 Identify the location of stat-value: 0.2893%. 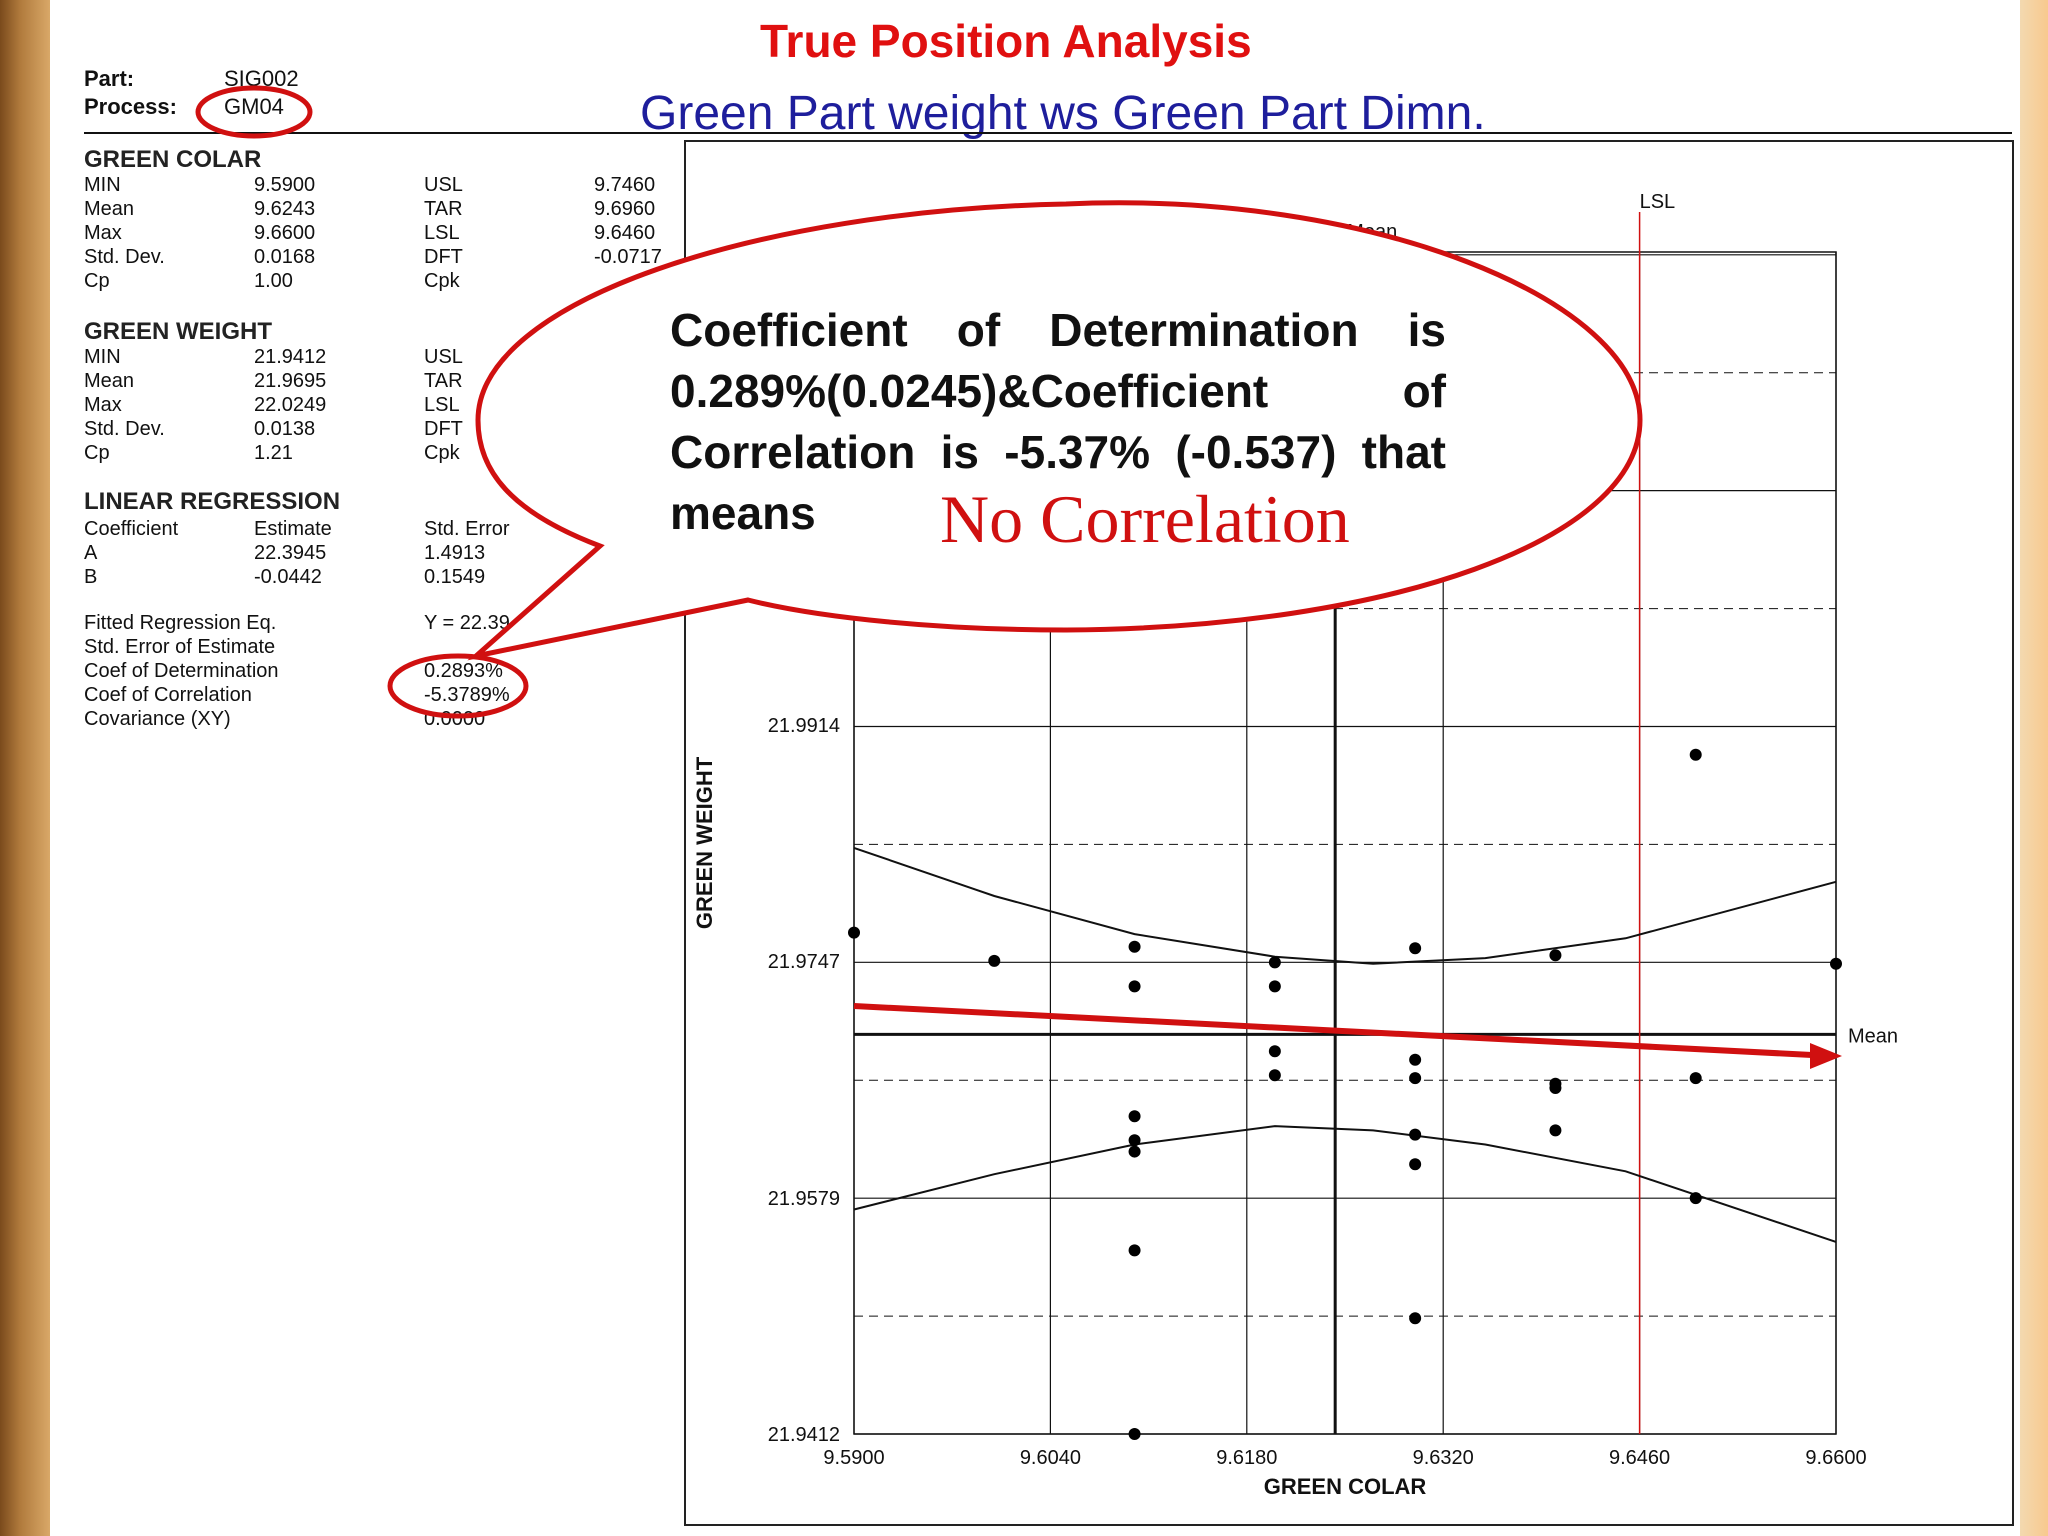
(463, 671).